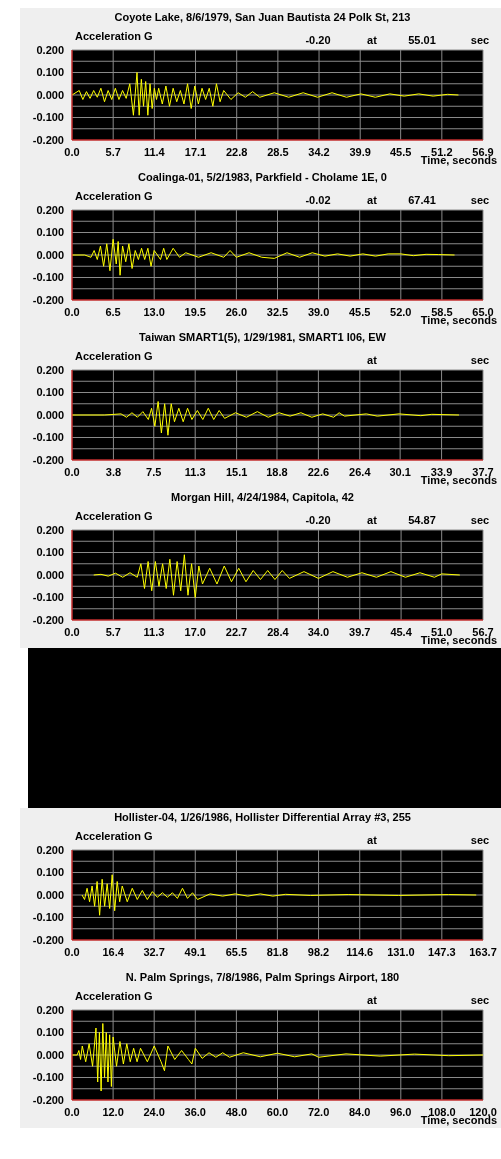  I want to click on x-tick-label: 98.2, so click(318, 951).